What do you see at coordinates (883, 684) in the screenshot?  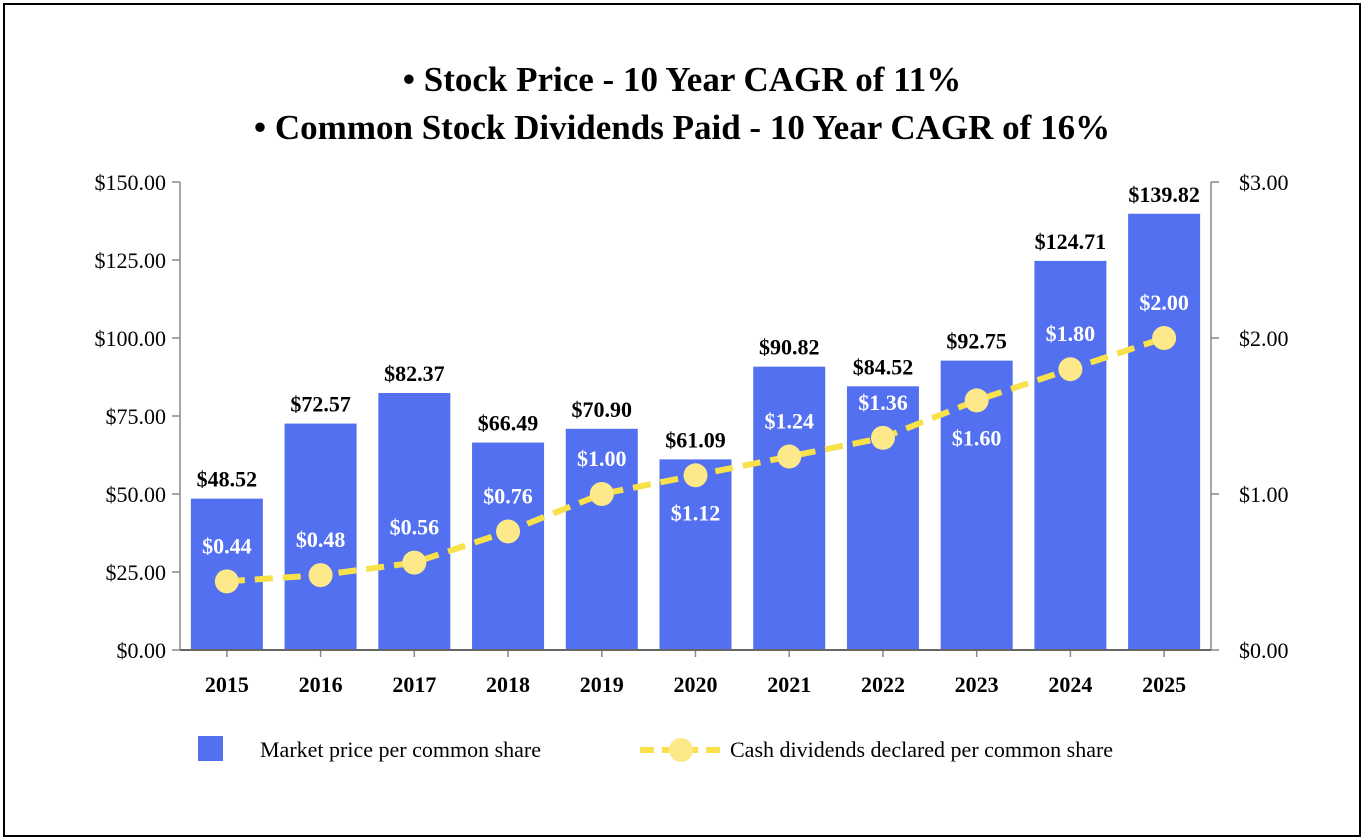 I see `x-tick-label-2022: 2022` at bounding box center [883, 684].